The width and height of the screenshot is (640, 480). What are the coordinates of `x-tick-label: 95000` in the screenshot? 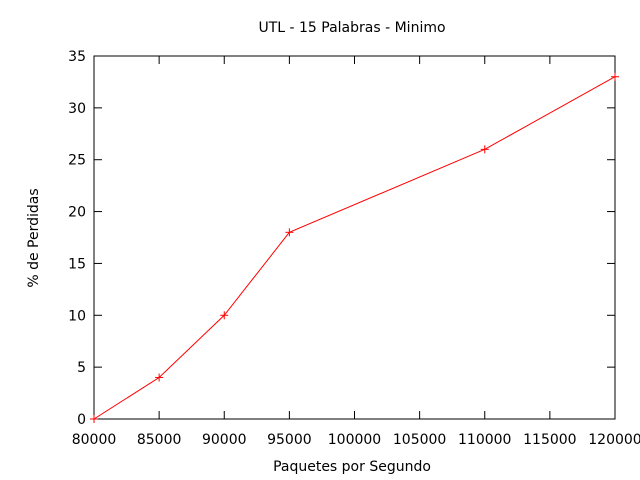 It's located at (289, 440).